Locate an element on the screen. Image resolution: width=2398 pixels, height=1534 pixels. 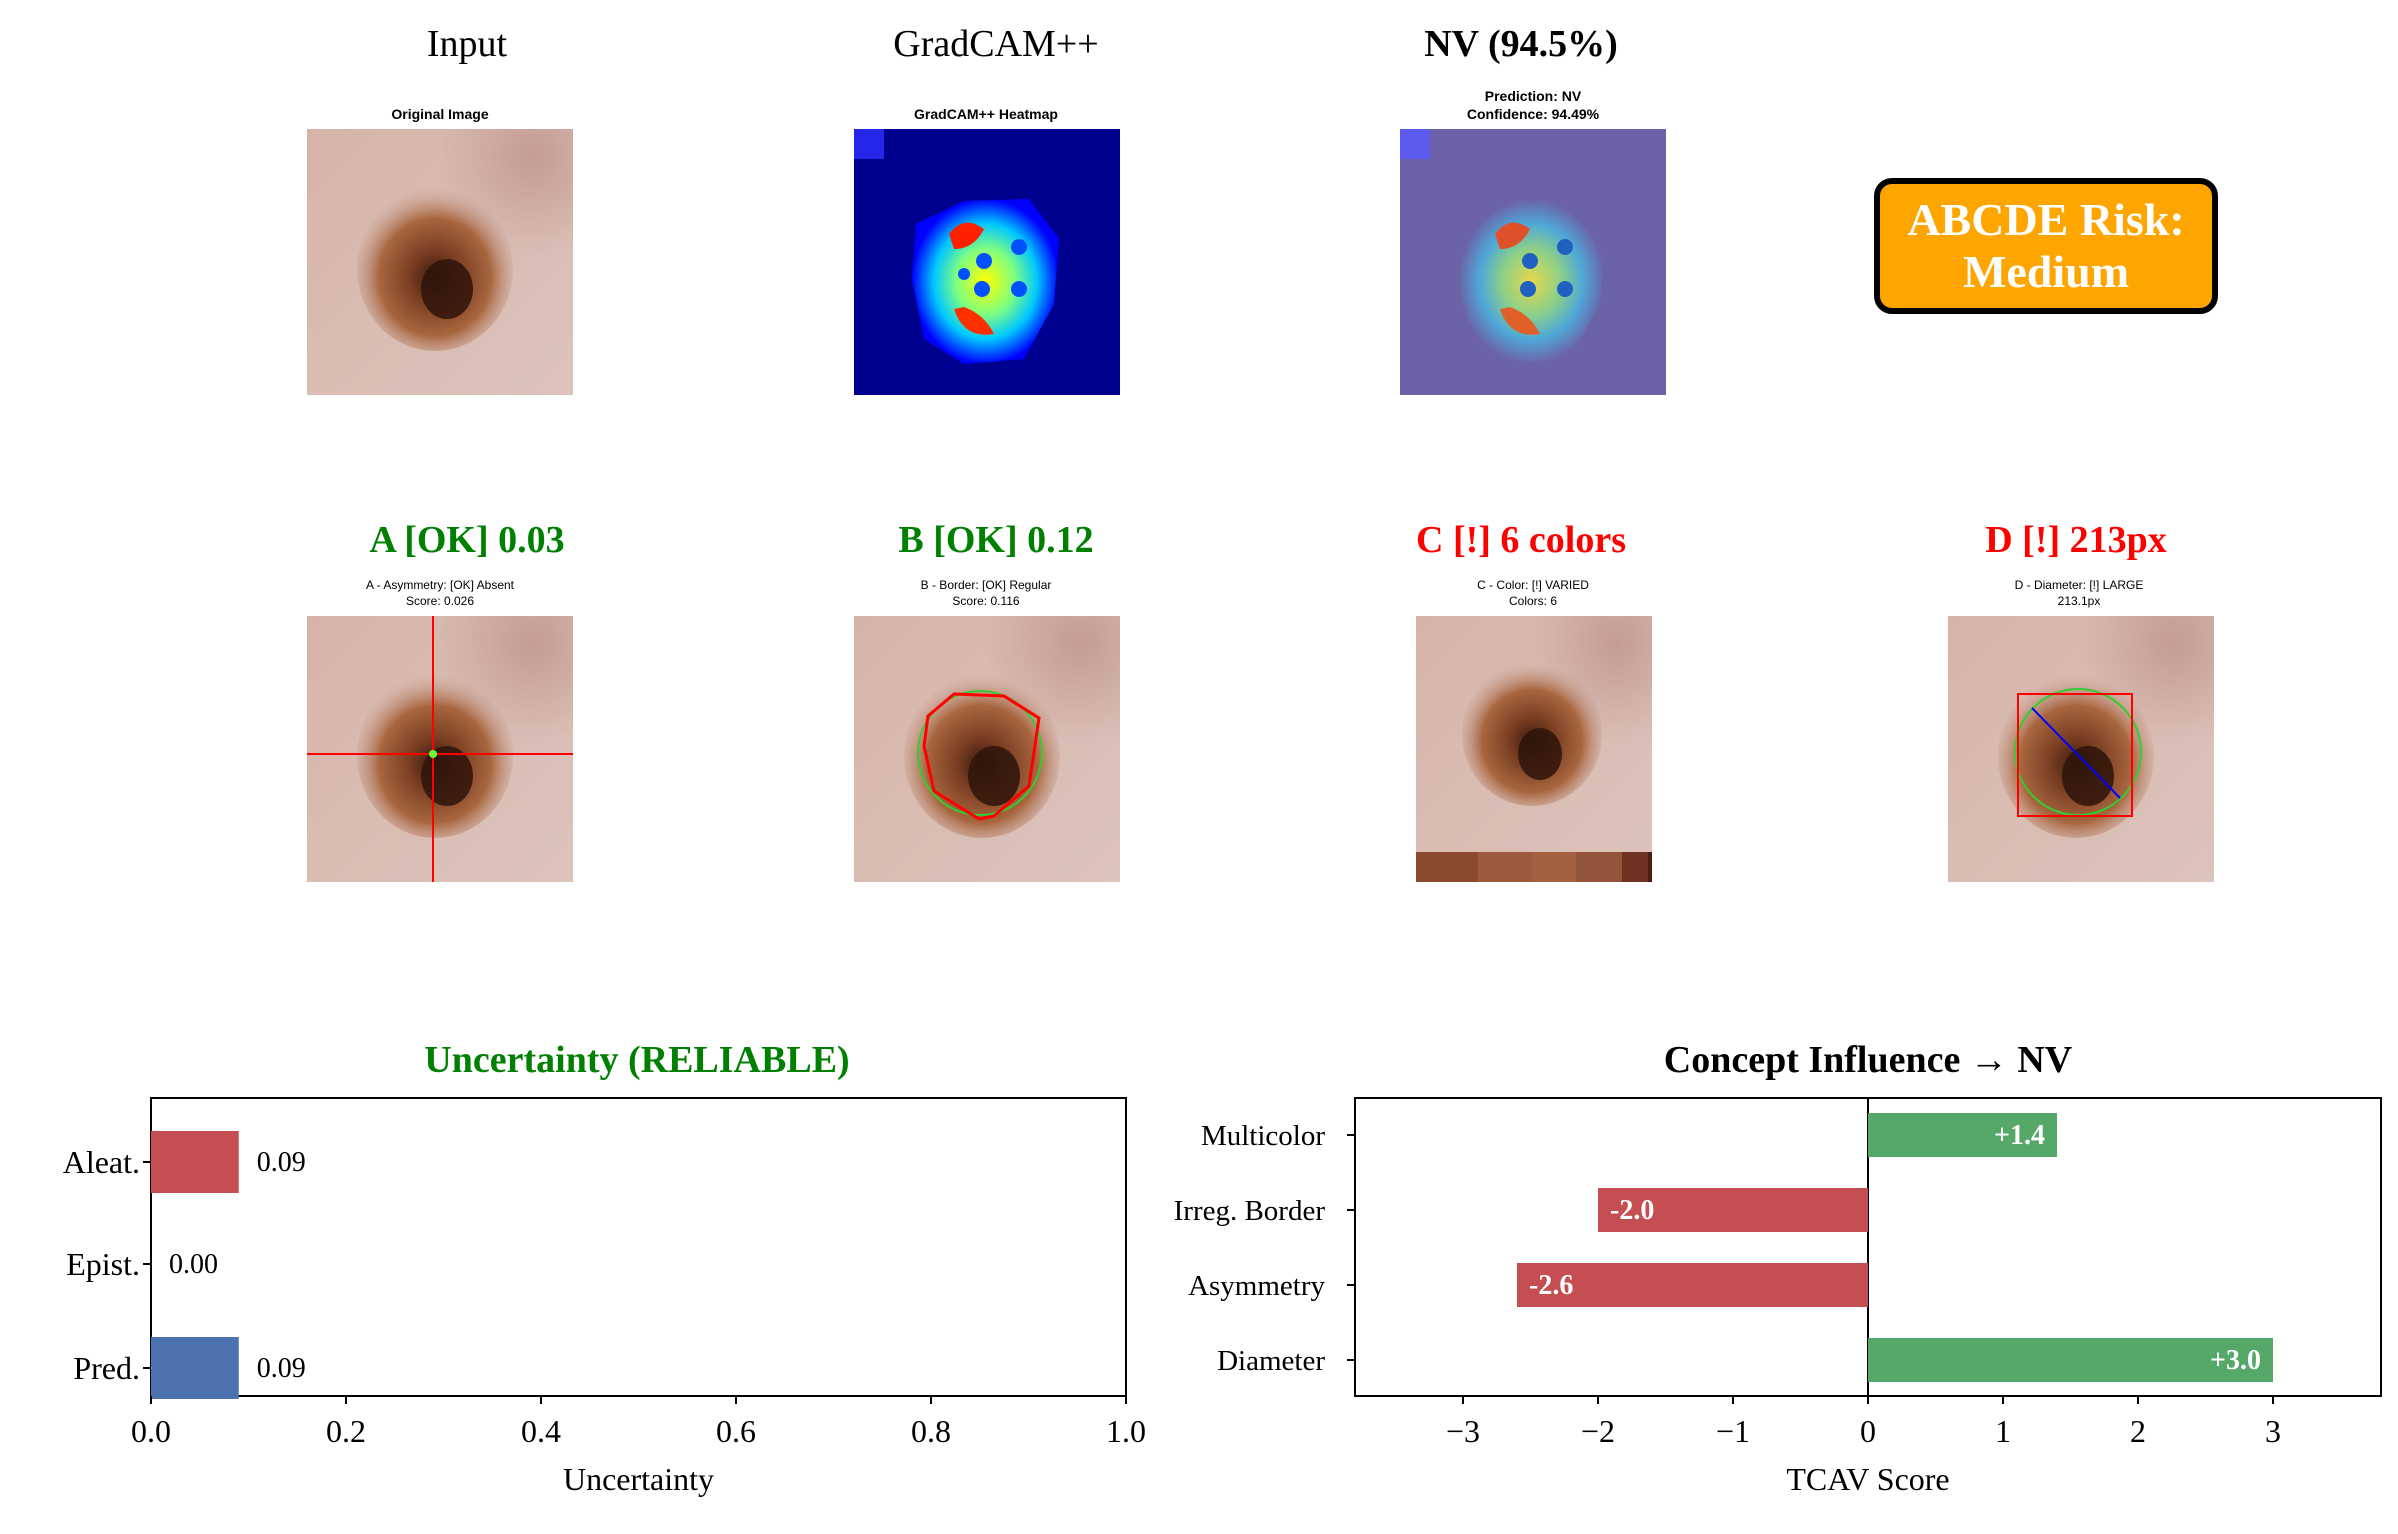
gradcam-subtitle: GradCAM++ Heatmap is located at coordinates (986, 114).